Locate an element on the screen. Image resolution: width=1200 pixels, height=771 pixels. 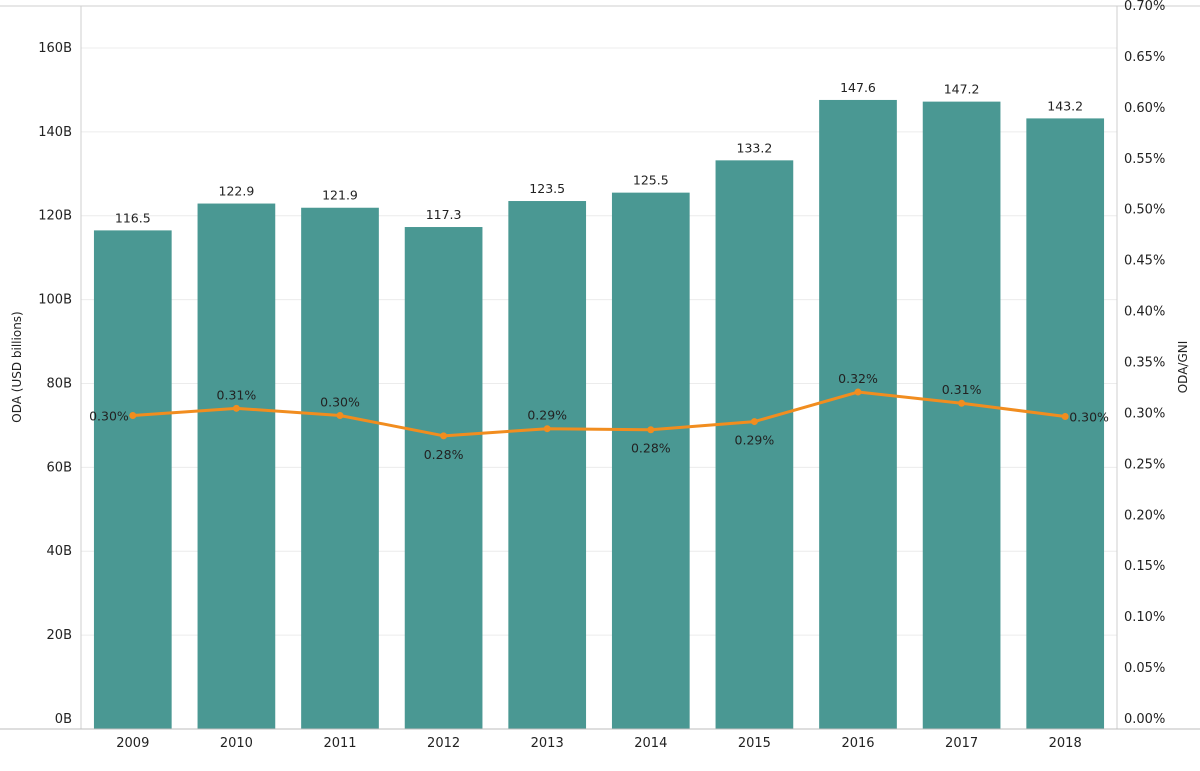
y2-tick-label: 0.10% is located at coordinates (1144, 617).